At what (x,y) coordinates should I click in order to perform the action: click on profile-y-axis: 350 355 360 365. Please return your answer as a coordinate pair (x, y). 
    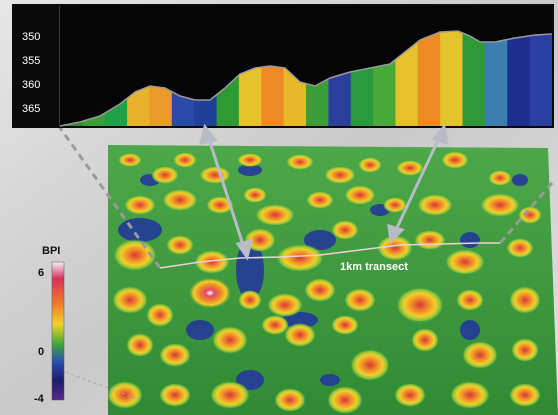
    Looking at the image, I should click on (31, 73).